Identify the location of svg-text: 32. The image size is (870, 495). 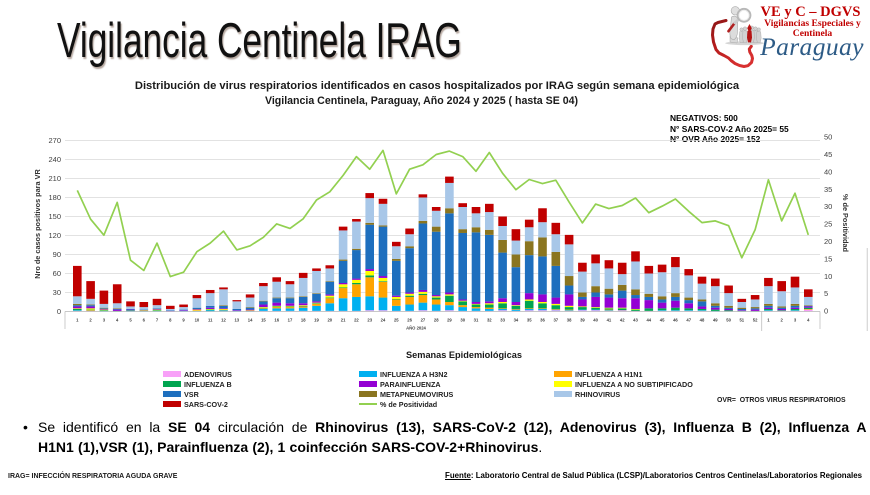
(489, 320).